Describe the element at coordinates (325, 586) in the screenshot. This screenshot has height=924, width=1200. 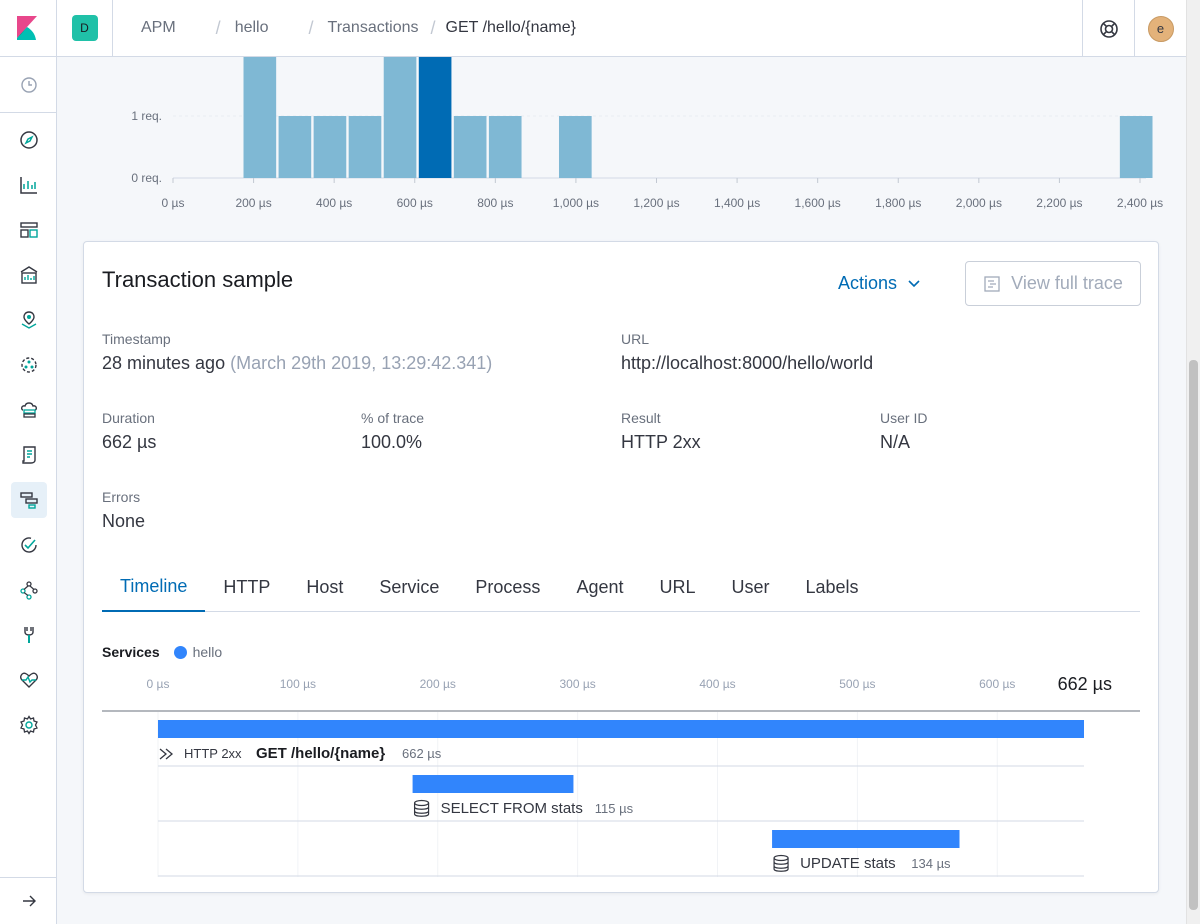
I see `tab-host: Host` at that location.